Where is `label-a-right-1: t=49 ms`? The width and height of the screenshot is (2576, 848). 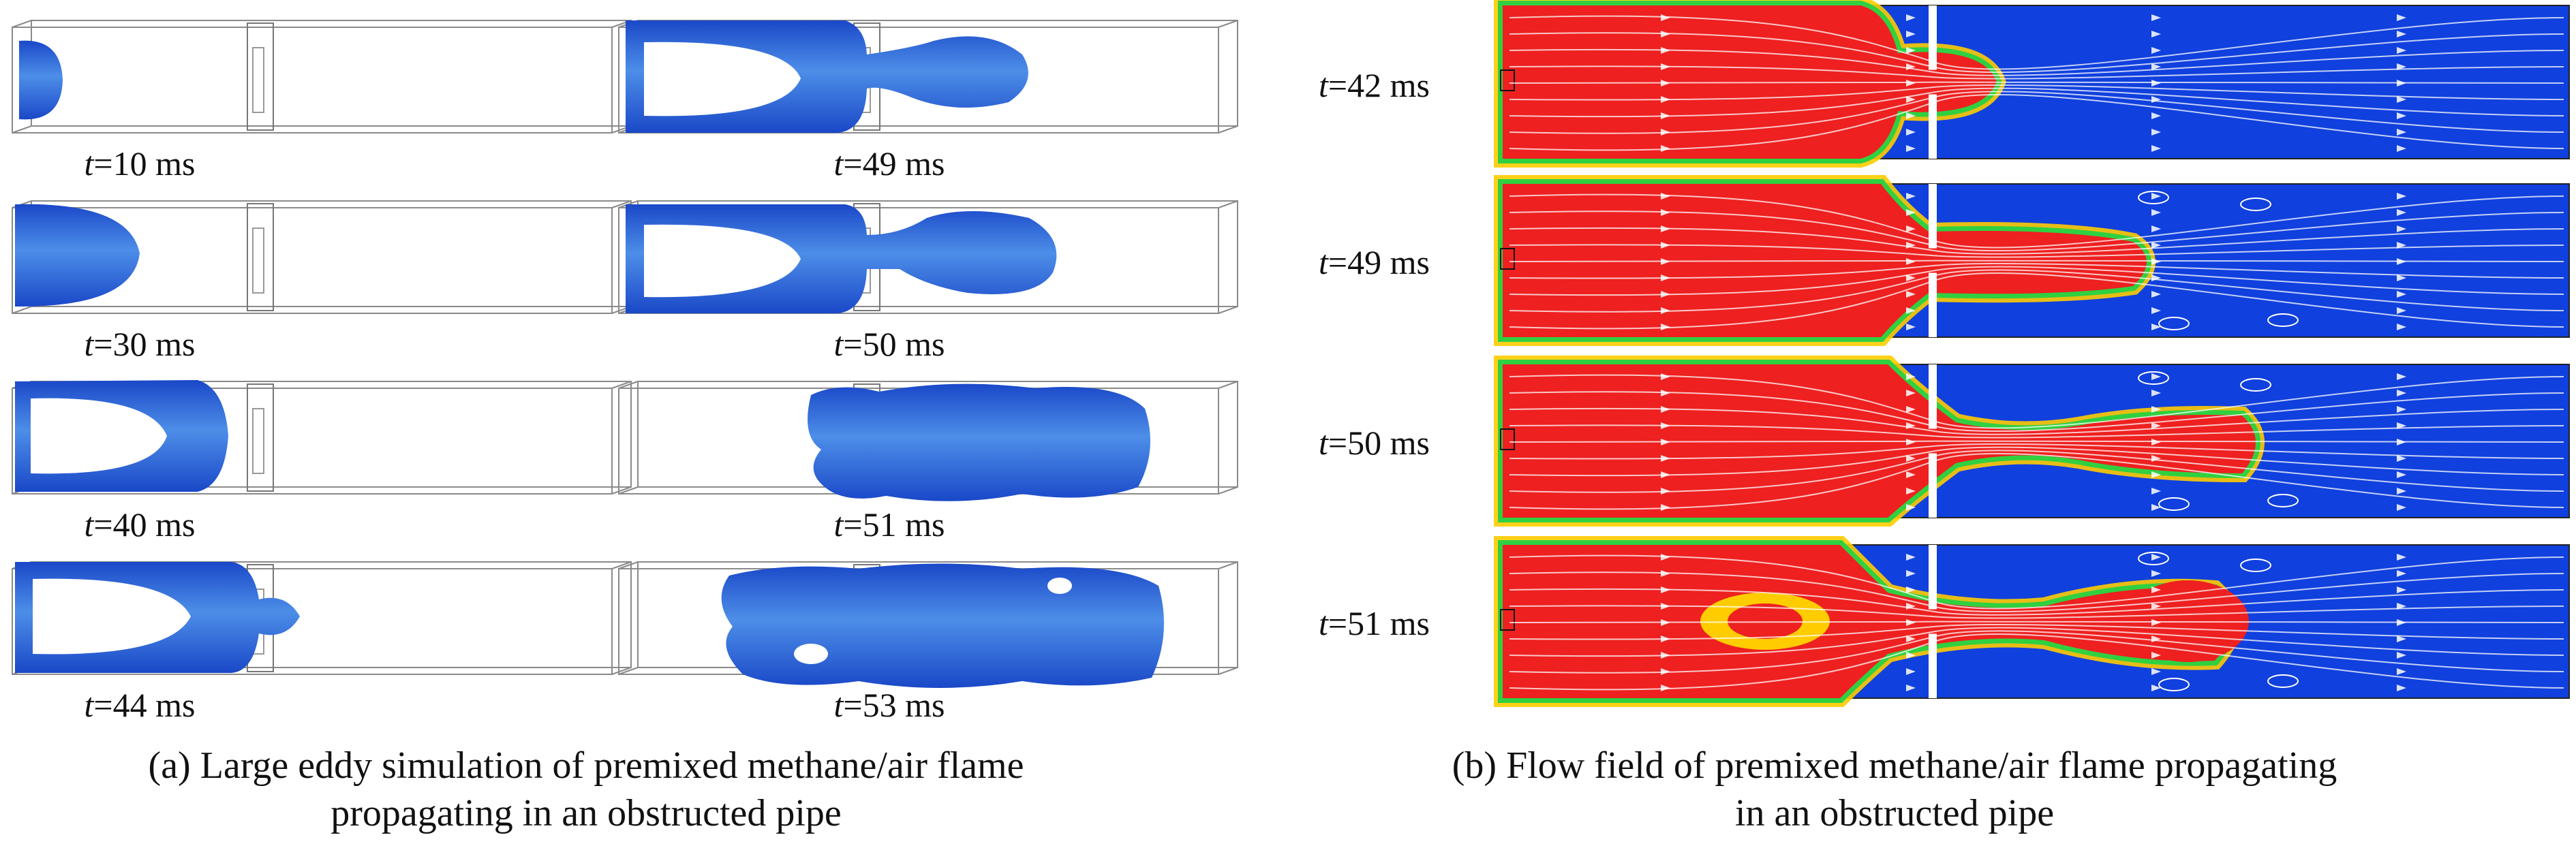
label-a-right-1: t=49 ms is located at coordinates (889, 163).